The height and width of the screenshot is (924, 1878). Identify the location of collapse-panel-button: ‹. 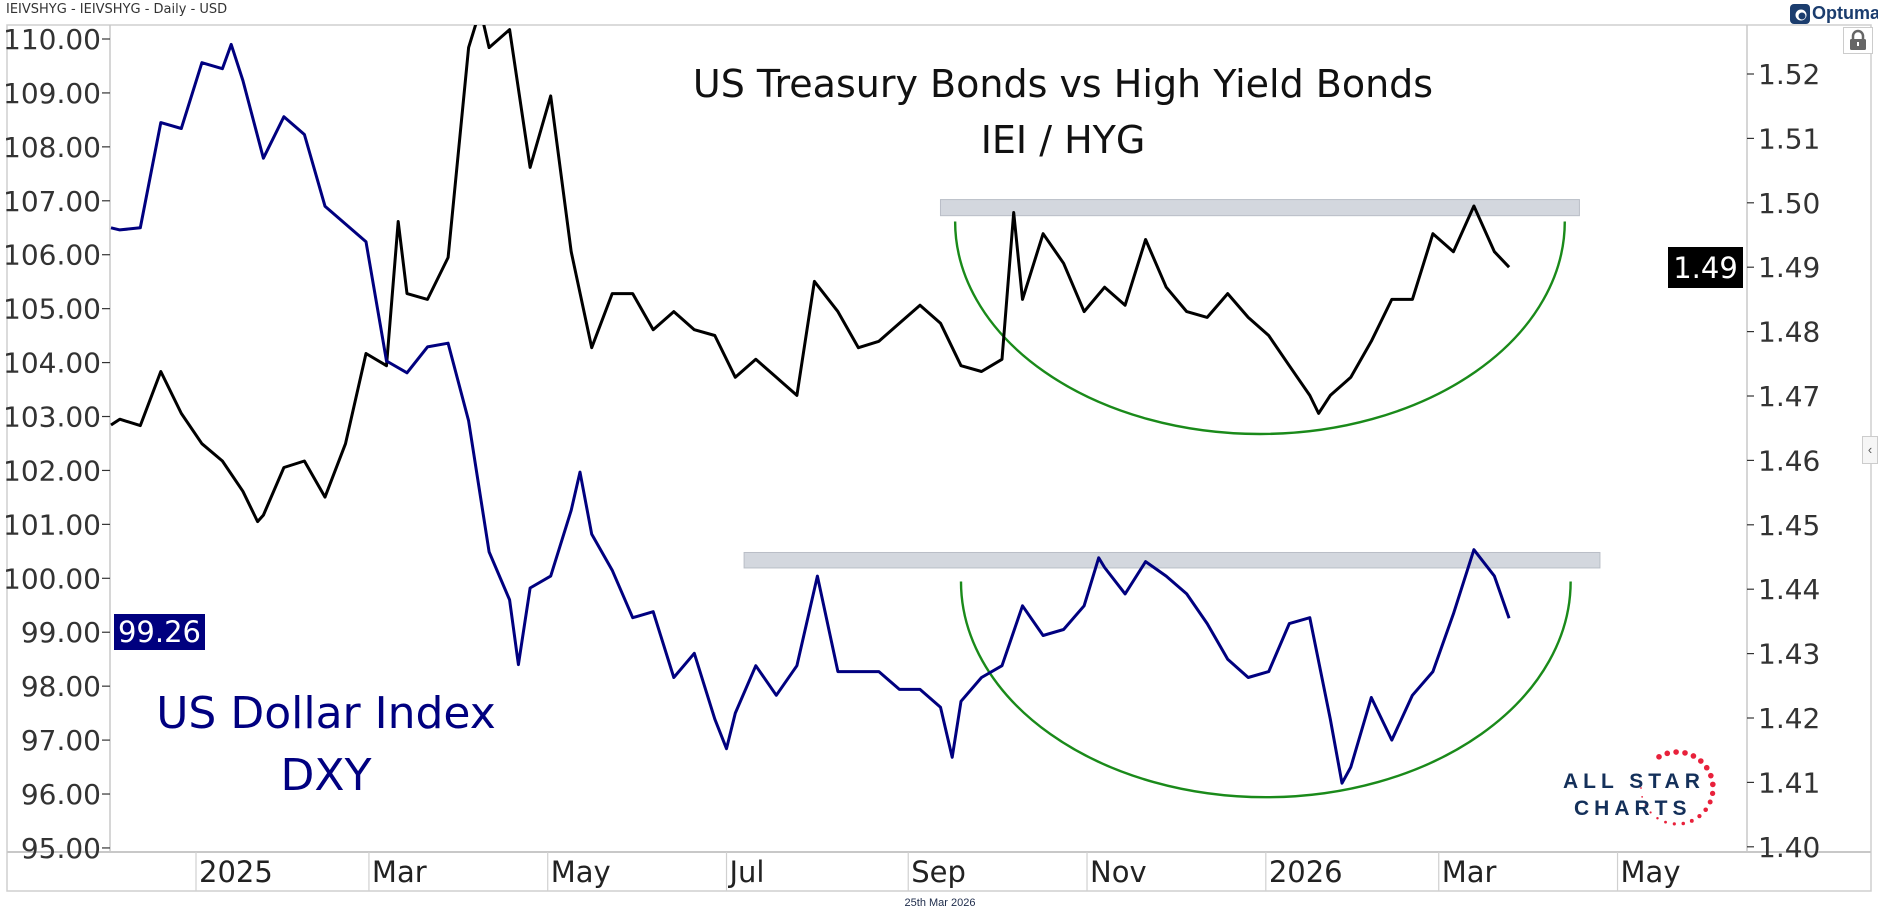
(1870, 450).